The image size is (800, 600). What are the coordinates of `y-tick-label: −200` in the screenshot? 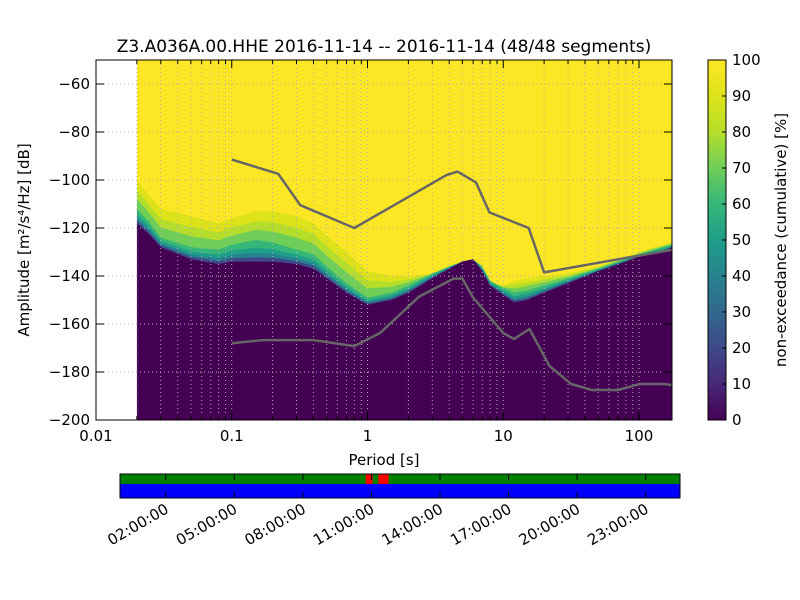 It's located at (69, 420).